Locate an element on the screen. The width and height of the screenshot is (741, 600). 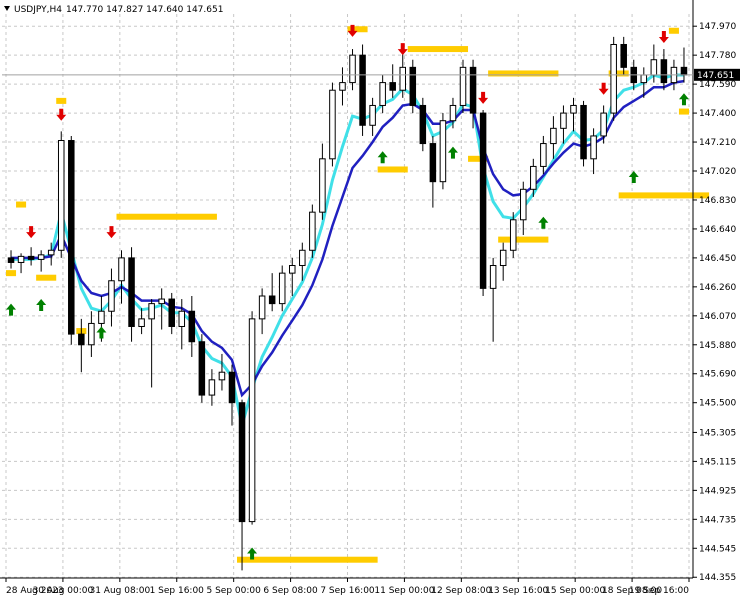
x-tick-label: 12 Sep 08:00 is located at coordinates (461, 591).